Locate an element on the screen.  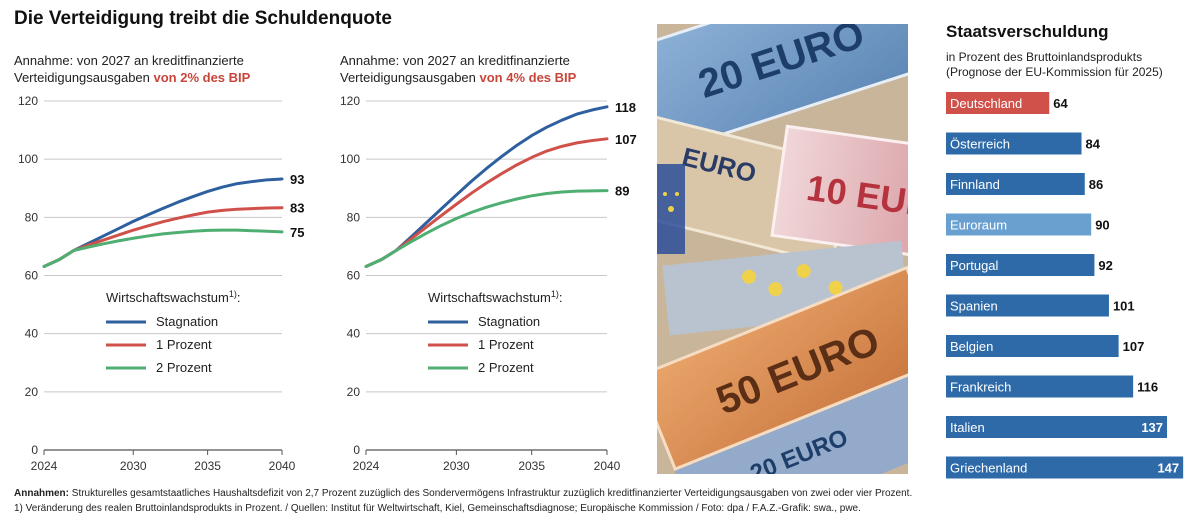
series-end-label: 107 is located at coordinates (626, 139).